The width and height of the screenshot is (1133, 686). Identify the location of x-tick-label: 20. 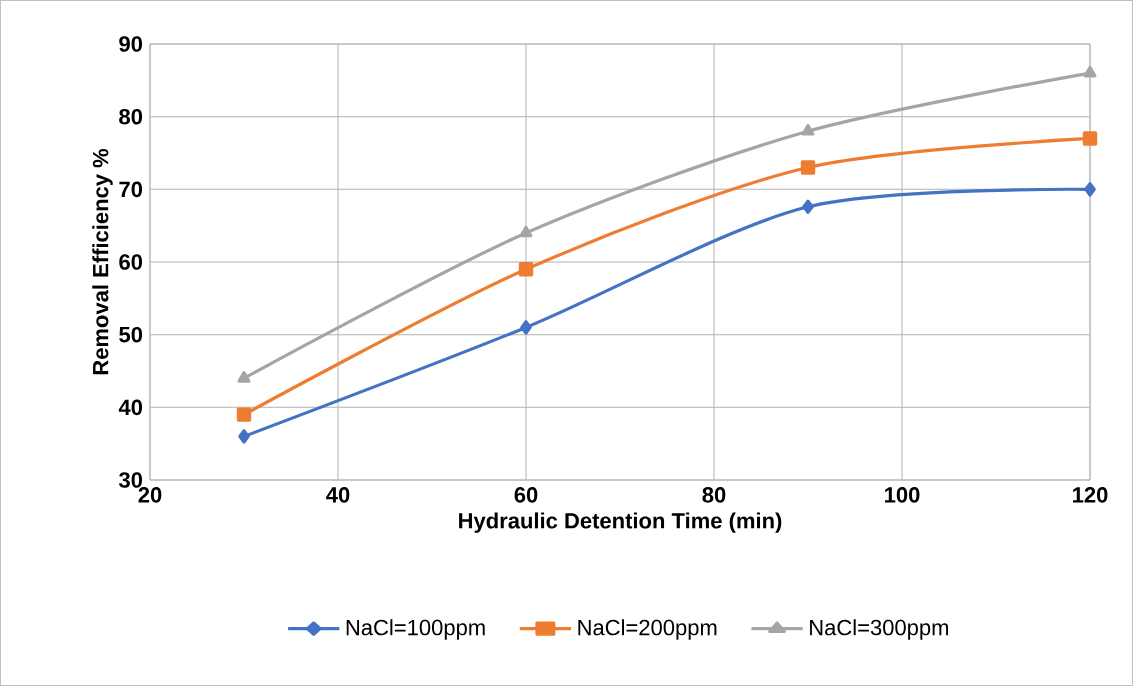
(150, 495).